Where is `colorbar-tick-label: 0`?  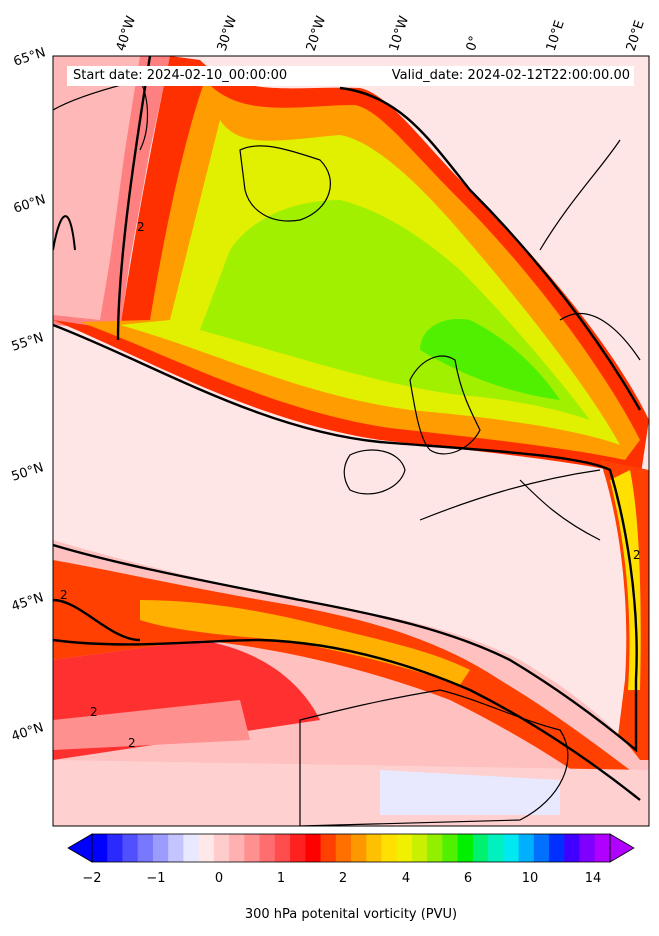
colorbar-tick-label: 0 is located at coordinates (219, 878).